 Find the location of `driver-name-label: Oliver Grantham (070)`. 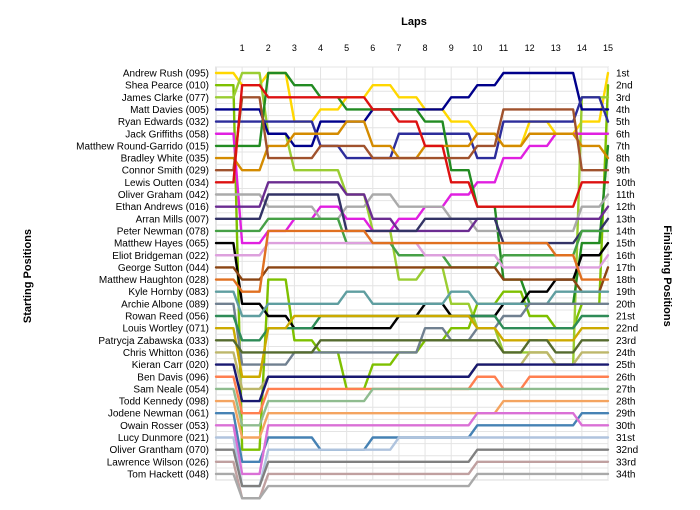

driver-name-label: Oliver Grantham (070) is located at coordinates (159, 450).